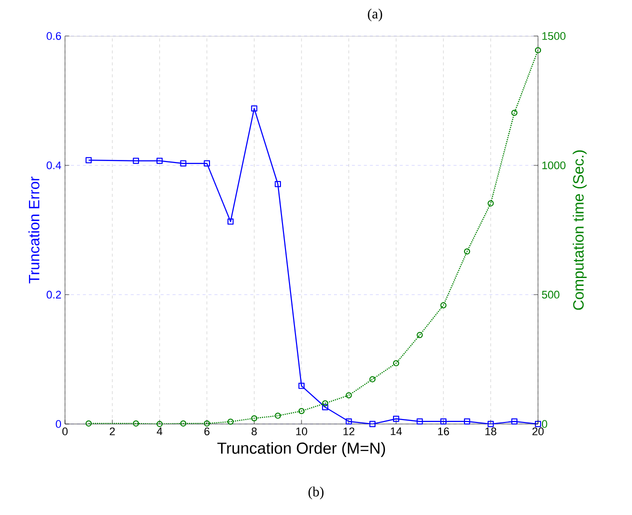  Describe the element at coordinates (59, 424) in the screenshot. I see `y-tick-label: 0` at that location.